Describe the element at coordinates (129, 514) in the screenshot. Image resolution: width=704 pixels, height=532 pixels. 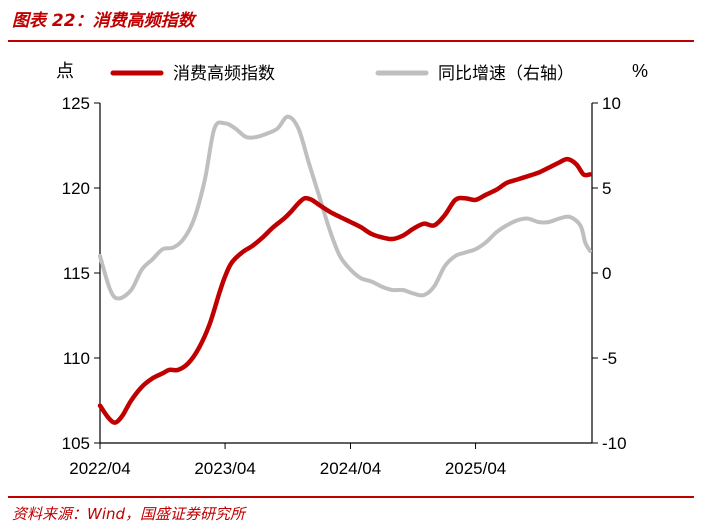
I see `source-note: 资料来源：Wind，国盛证券研究所` at that location.